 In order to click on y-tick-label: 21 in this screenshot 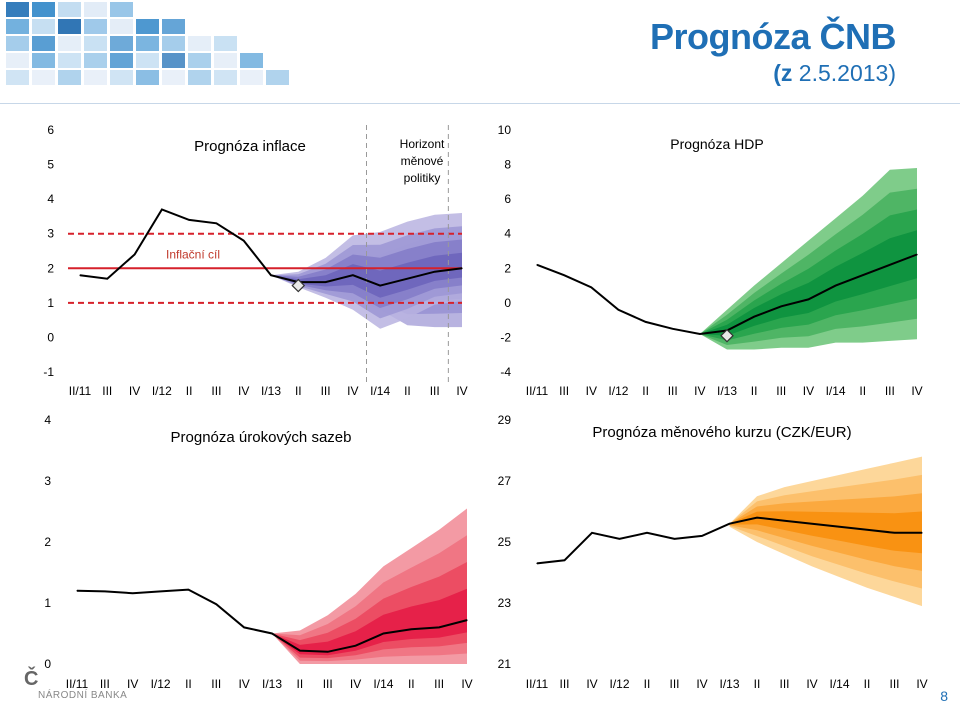, I will do `click(505, 664)`.